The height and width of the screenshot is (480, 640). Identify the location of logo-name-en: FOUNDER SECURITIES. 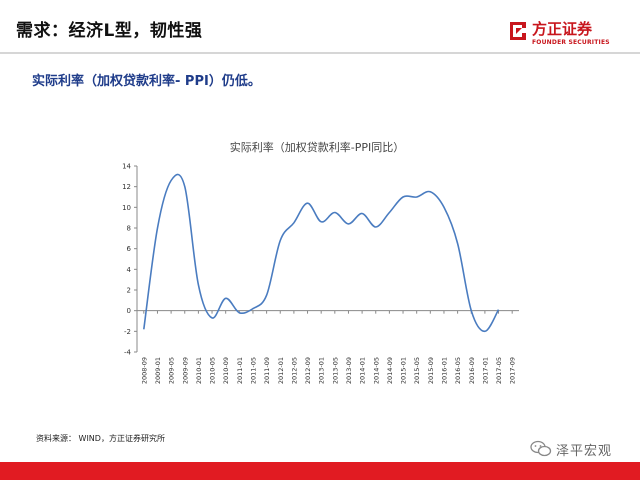
(571, 42).